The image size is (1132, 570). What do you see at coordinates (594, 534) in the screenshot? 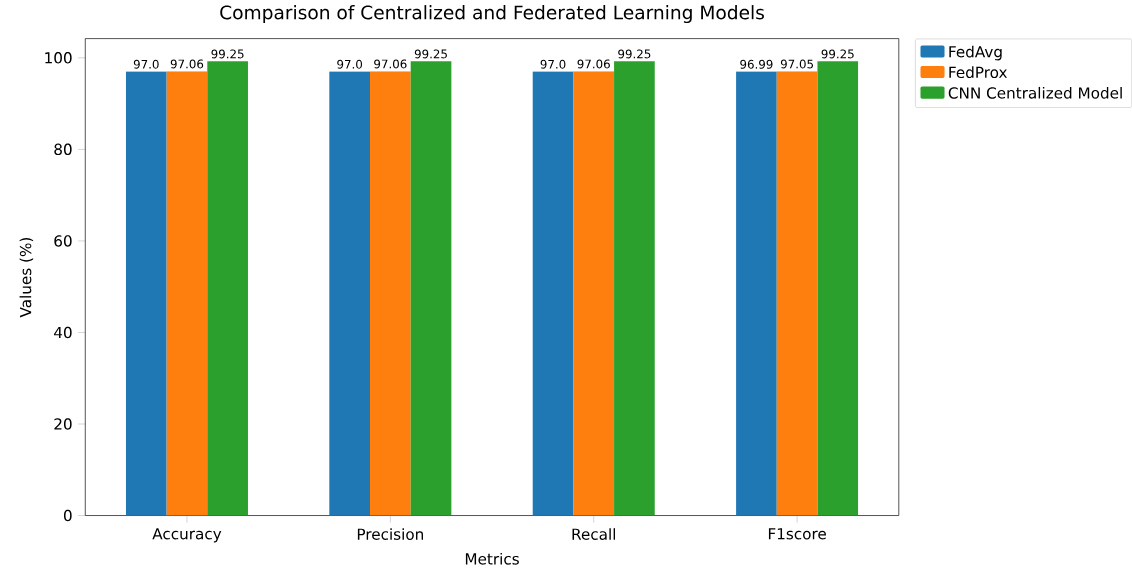
I see `x-tick-label: Recall` at bounding box center [594, 534].